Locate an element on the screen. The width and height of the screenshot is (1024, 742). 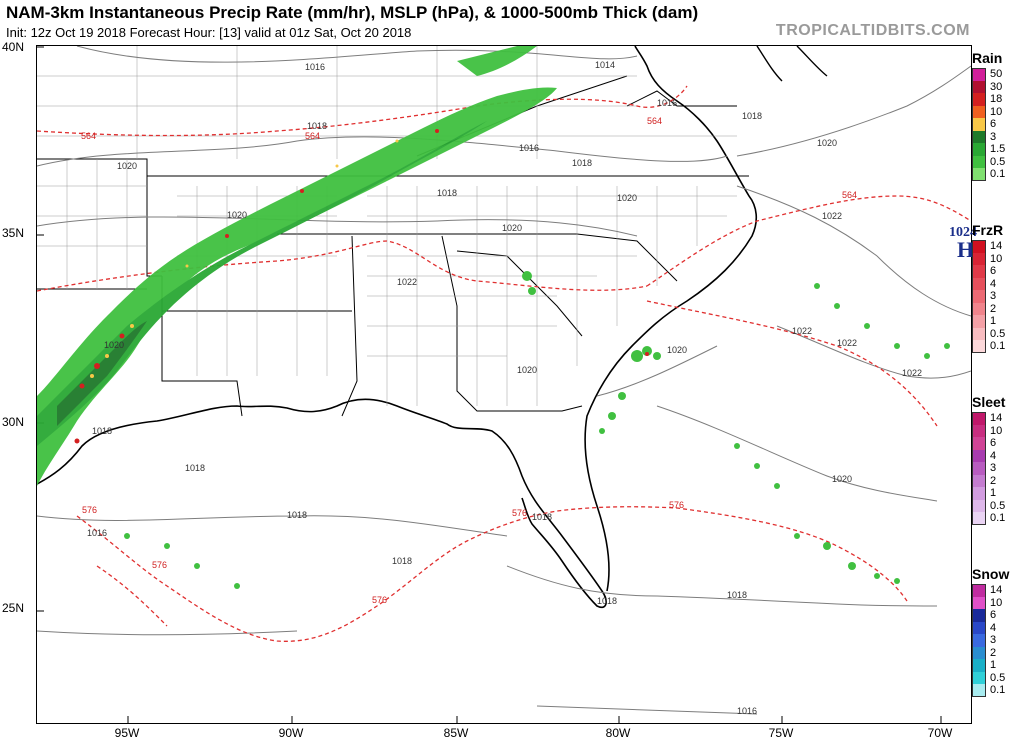
legend-rain-row: 0.1 is located at coordinates (997, 174).